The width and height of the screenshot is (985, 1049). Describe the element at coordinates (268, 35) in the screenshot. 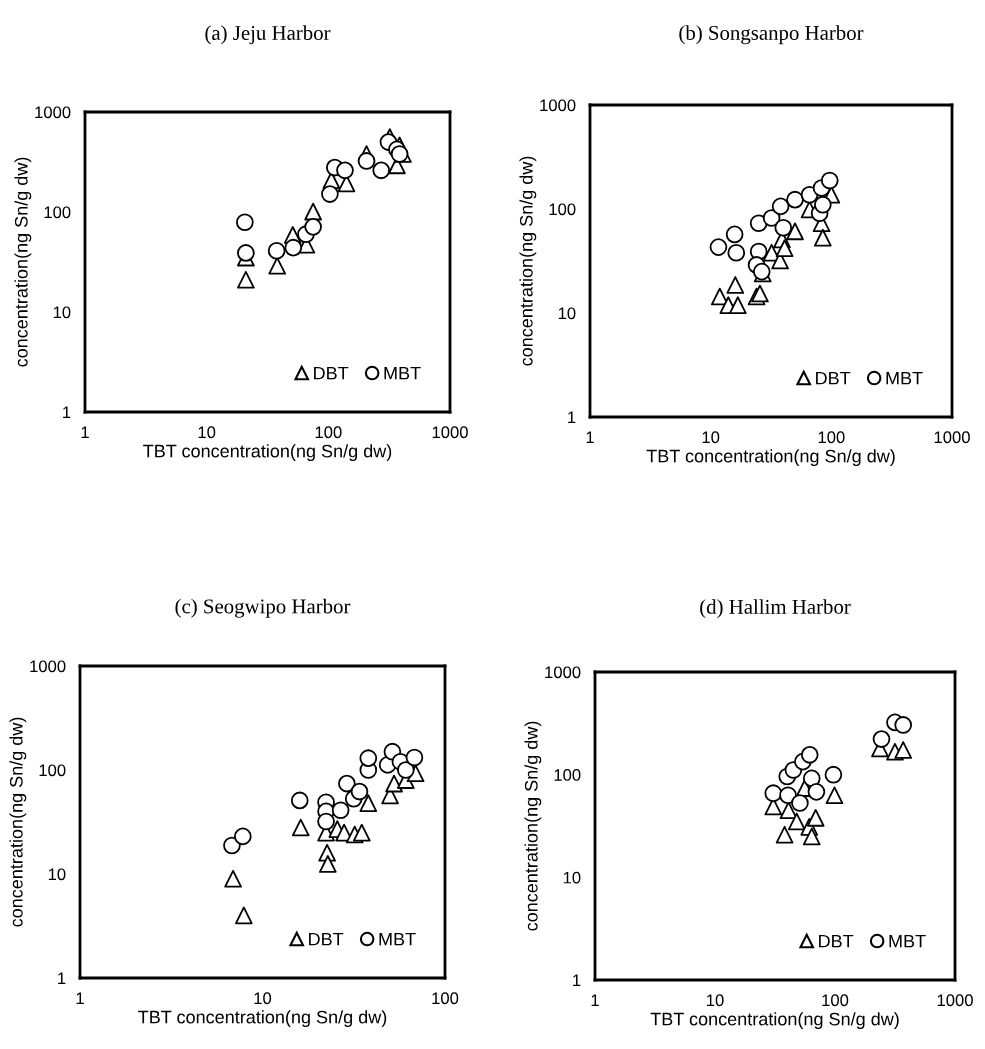

I see `chart-title: (a) Jeju Harbor` at that location.